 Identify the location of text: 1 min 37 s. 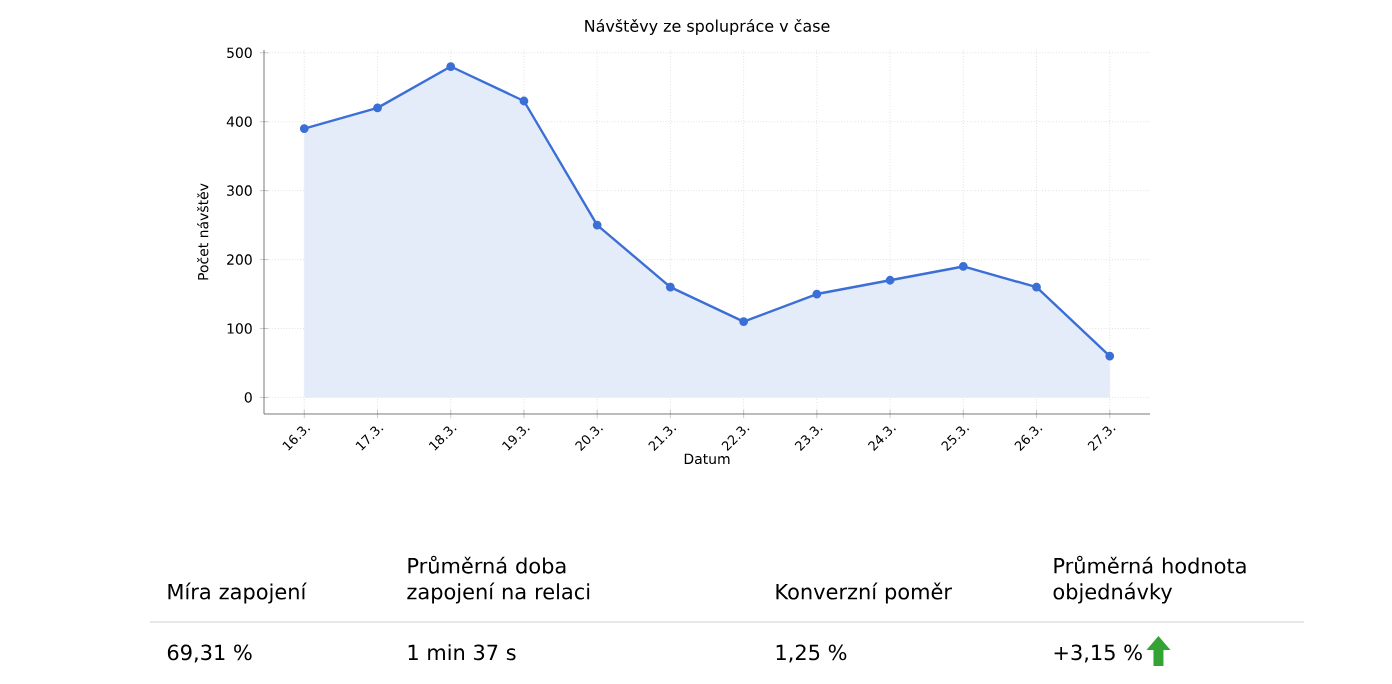
(462, 652).